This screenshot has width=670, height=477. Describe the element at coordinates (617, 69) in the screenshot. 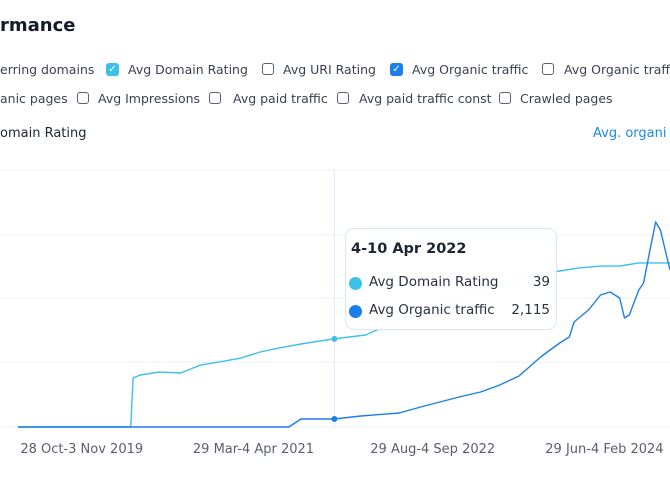

I see `option-label: Avg Organic traffi` at that location.